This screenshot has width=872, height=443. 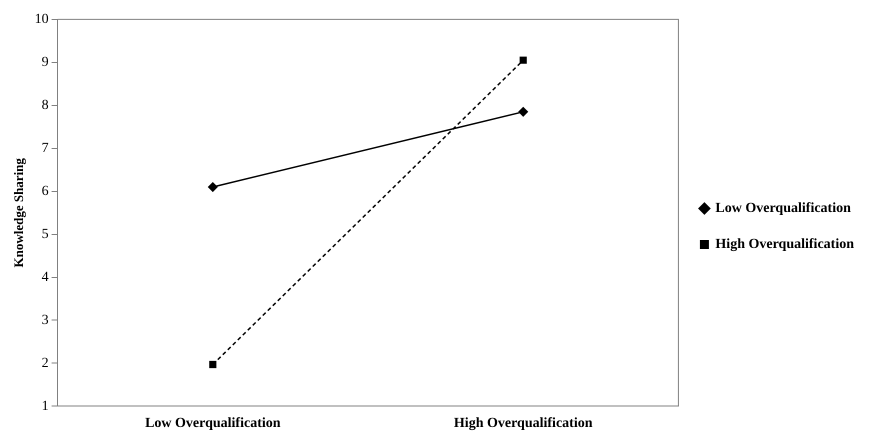 I want to click on y-tick-label: 5, so click(x=45, y=234).